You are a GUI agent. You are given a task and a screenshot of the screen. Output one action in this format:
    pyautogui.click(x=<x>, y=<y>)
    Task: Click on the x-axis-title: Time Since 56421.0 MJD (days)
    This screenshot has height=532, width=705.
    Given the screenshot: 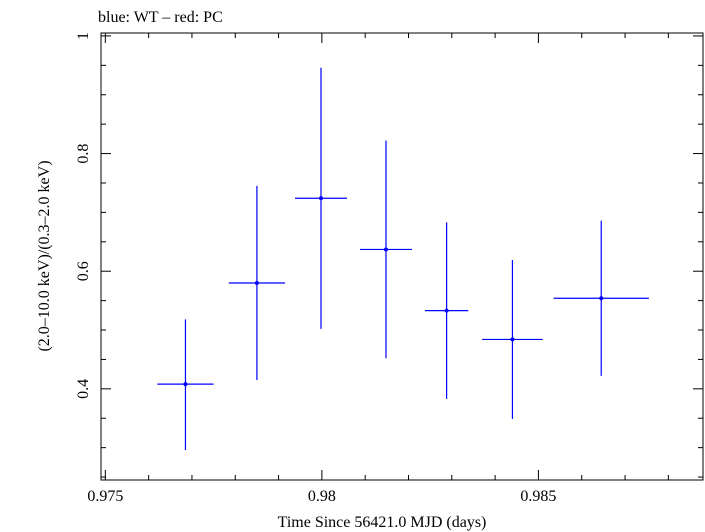 What is the action you would take?
    pyautogui.click(x=382, y=522)
    